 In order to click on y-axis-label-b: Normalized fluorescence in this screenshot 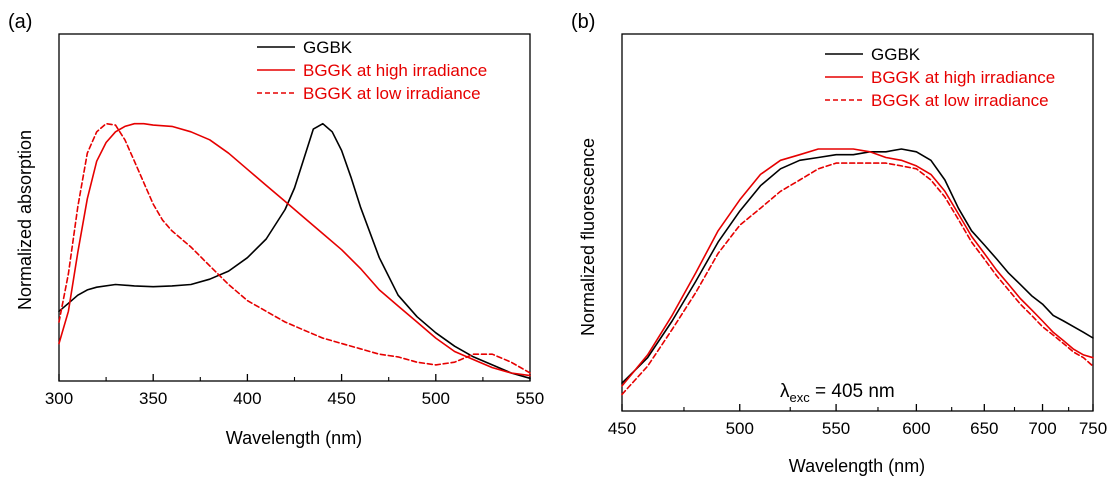, I will do `click(588, 237)`.